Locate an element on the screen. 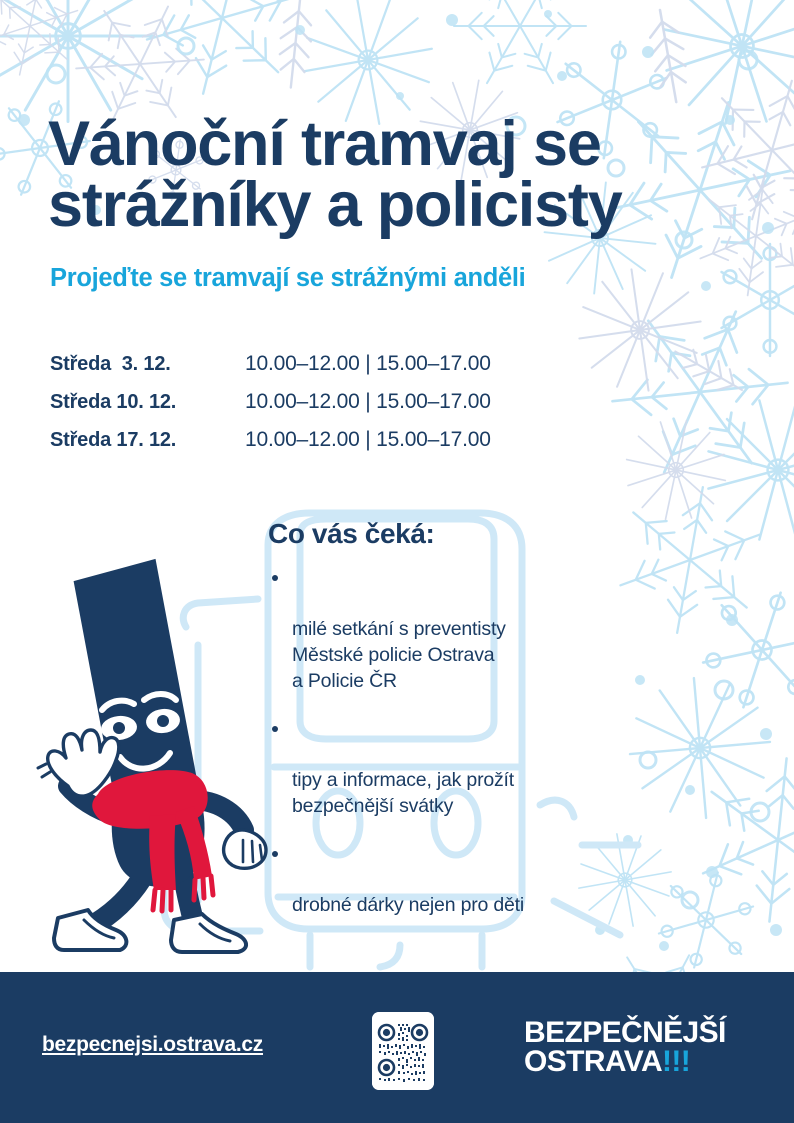 Image resolution: width=794 pixels, height=1123 pixels. schedule-day: Středa 10. 12. is located at coordinates (113, 402).